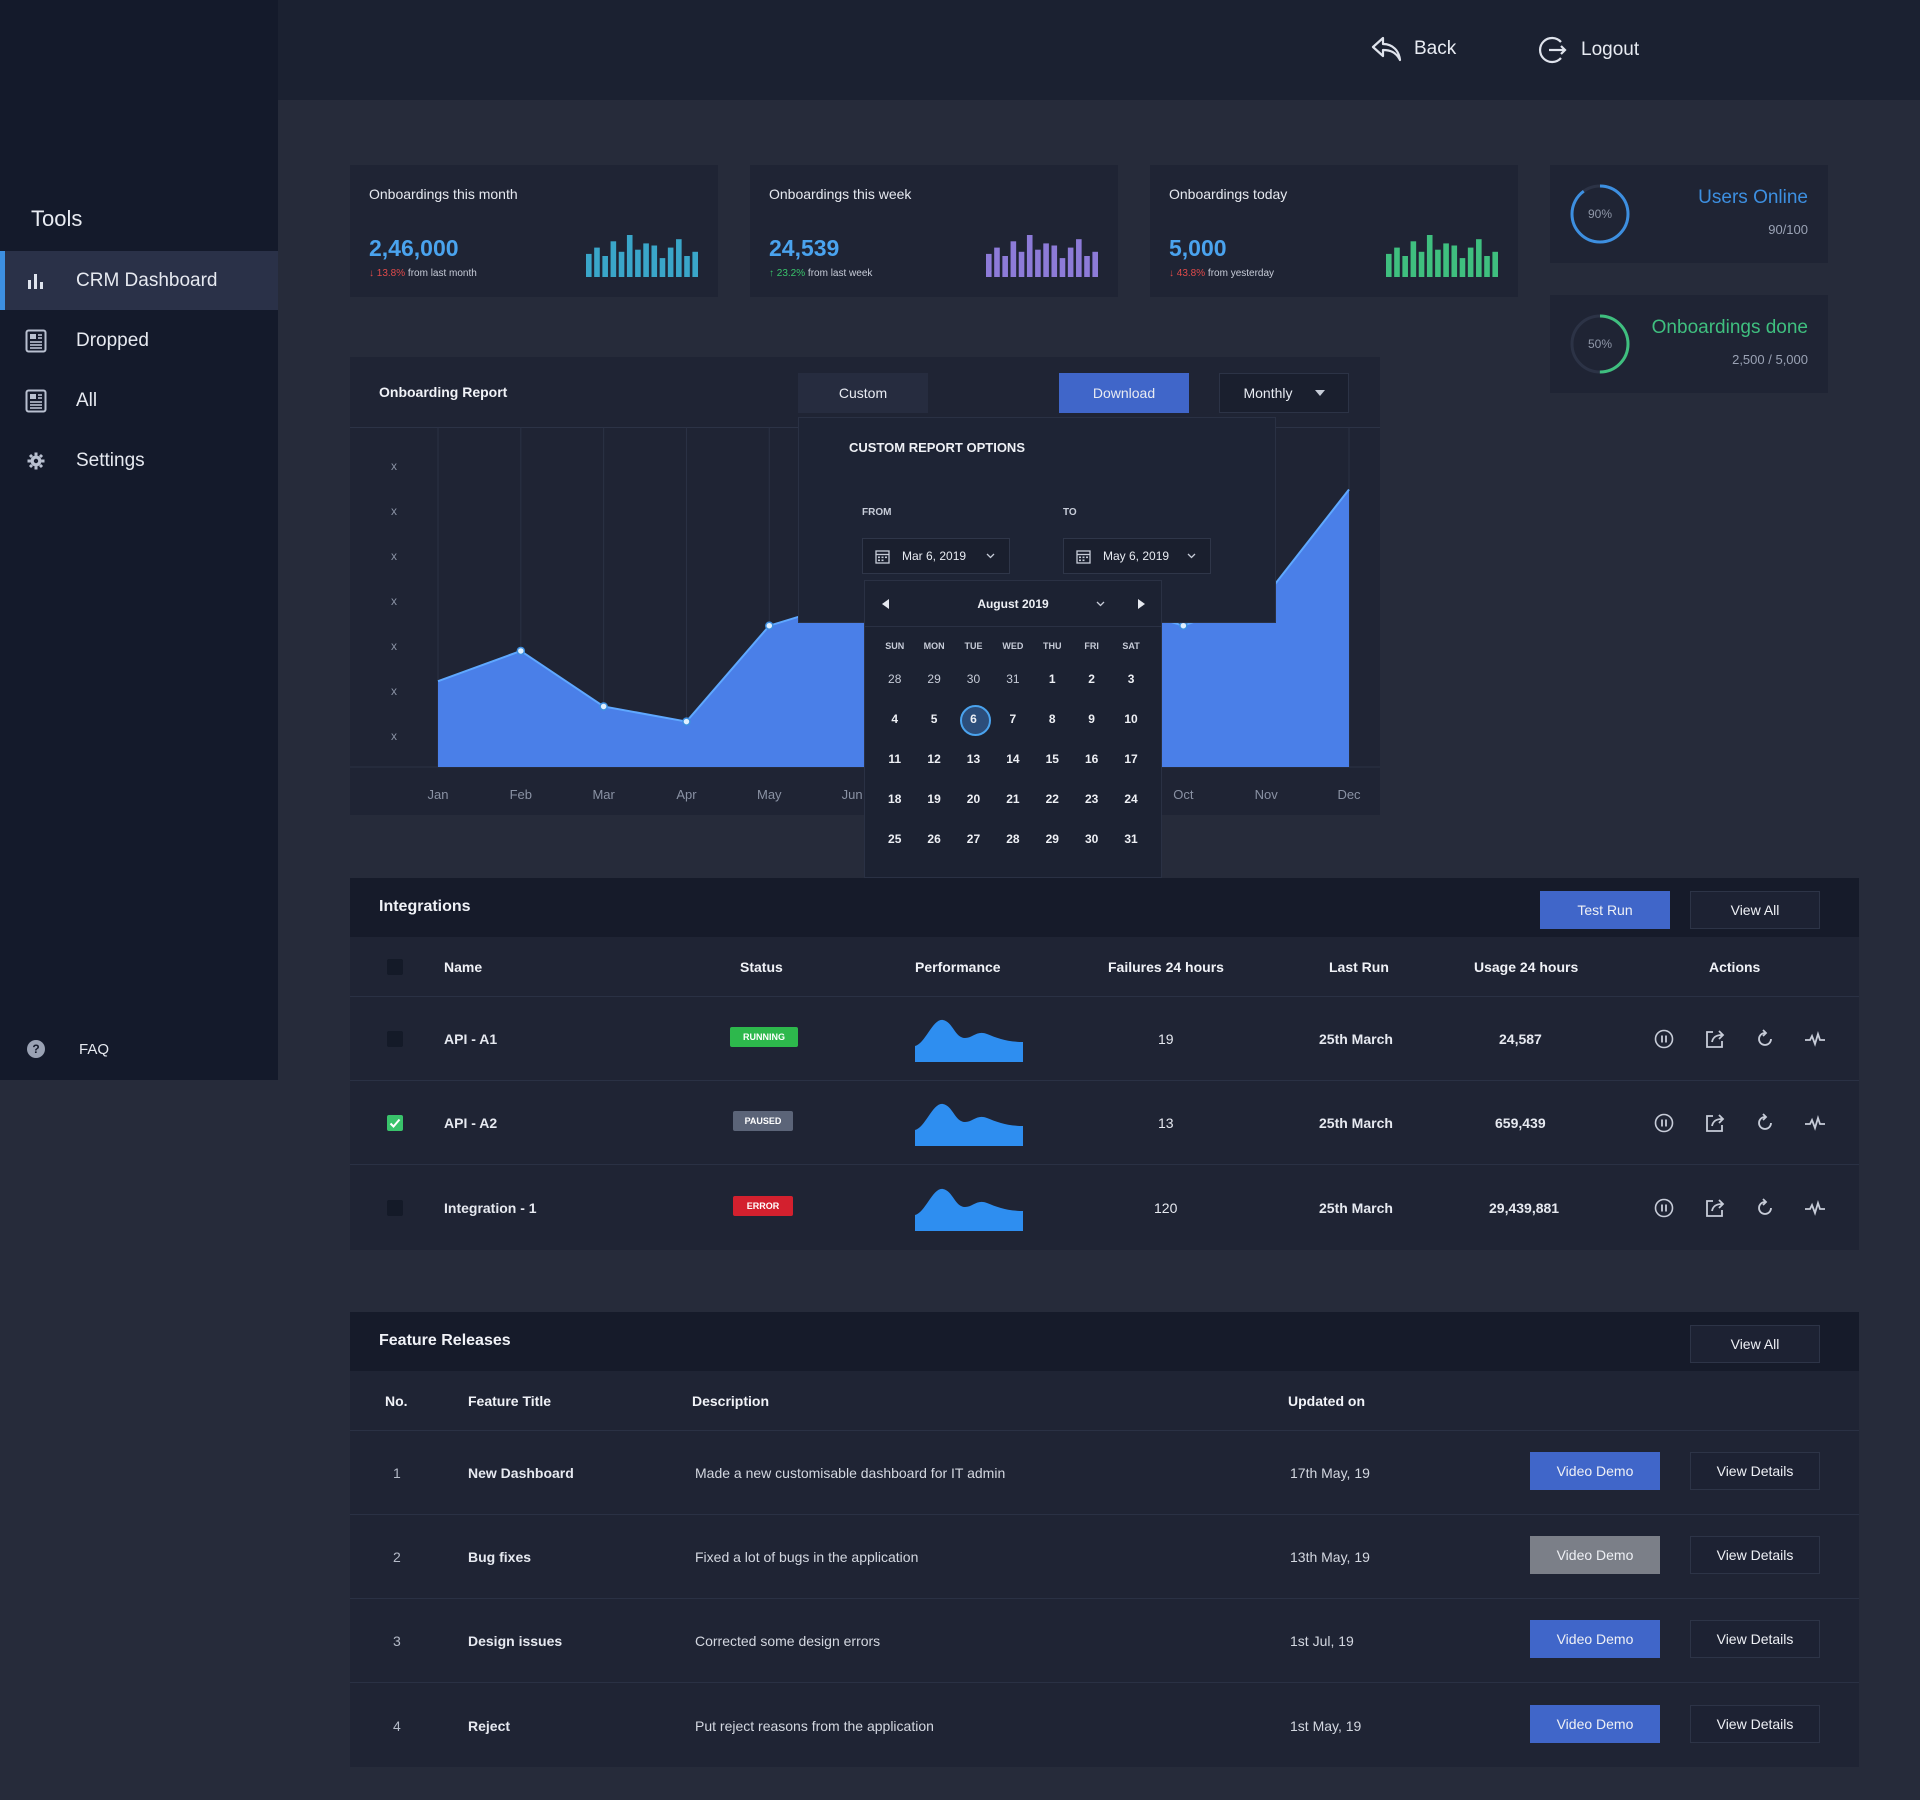 The image size is (1920, 1800). What do you see at coordinates (973, 759) in the screenshot?
I see `calendar-day: 13` at bounding box center [973, 759].